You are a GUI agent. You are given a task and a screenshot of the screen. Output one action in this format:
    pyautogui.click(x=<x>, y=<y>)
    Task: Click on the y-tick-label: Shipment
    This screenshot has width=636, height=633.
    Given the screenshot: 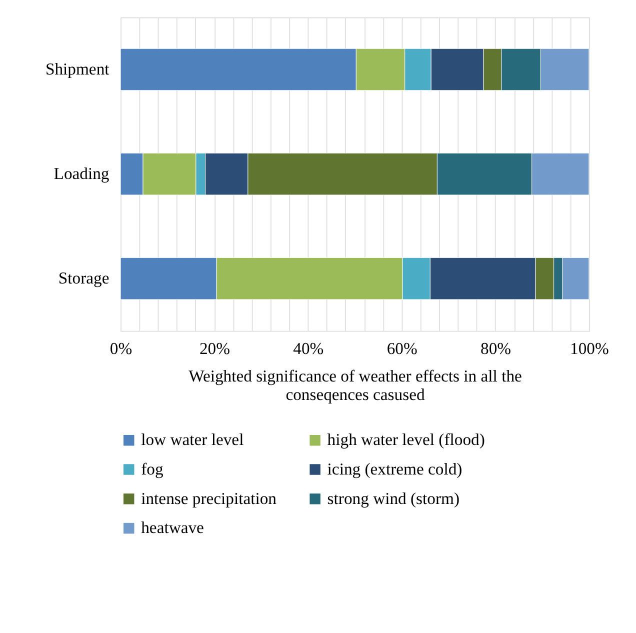 What is the action you would take?
    pyautogui.click(x=77, y=68)
    